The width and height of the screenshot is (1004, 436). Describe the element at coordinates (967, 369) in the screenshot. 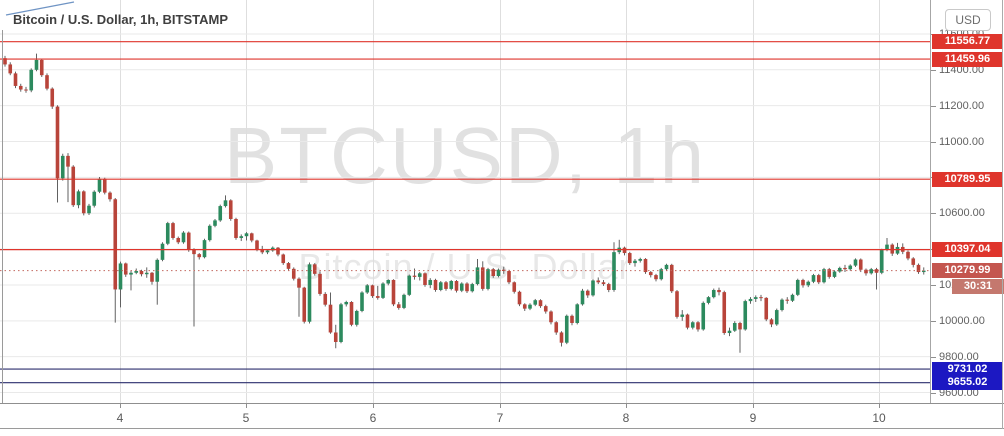

I see `price-level-label: 9731.02` at that location.